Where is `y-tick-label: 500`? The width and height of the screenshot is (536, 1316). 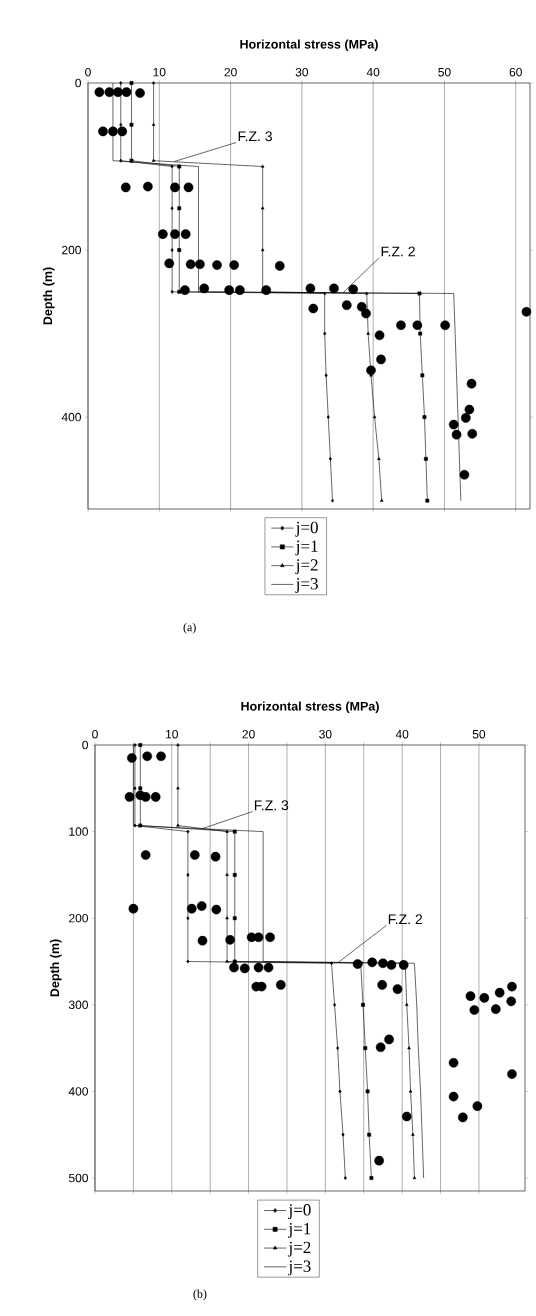
y-tick-label: 500 is located at coordinates (78, 1178).